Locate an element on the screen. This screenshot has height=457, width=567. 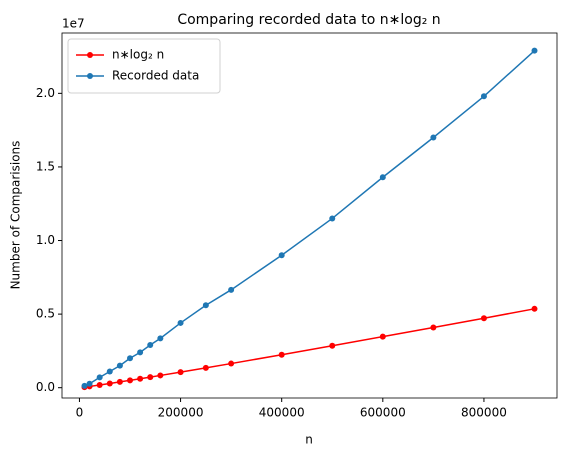
x-tick-label: 800000 is located at coordinates (484, 413).